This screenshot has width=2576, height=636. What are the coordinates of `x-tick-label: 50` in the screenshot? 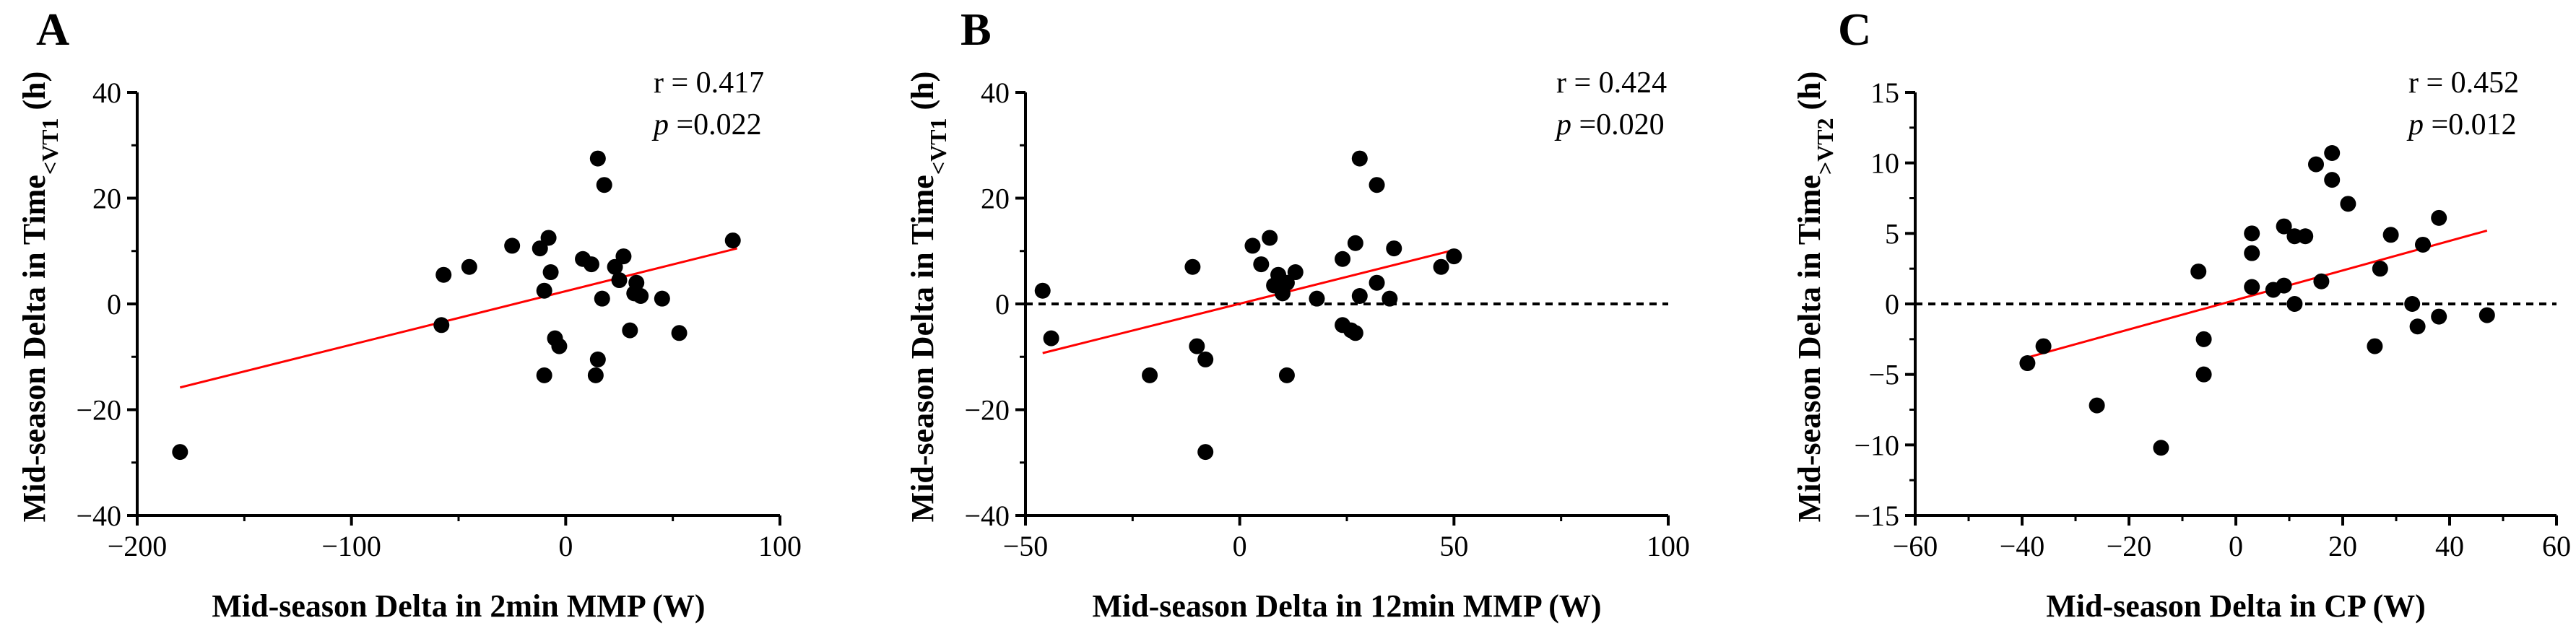 It's located at (1453, 546).